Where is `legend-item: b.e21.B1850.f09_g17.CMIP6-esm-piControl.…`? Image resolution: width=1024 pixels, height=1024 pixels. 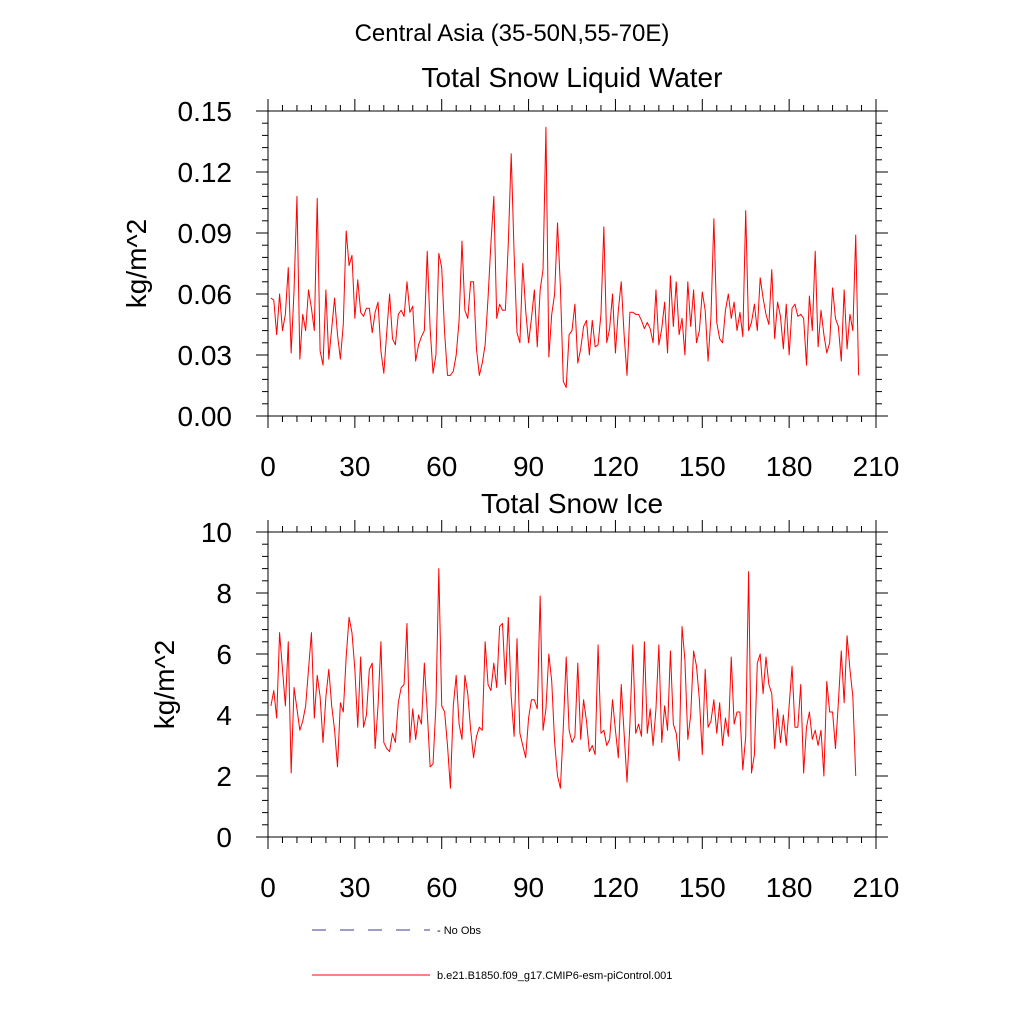
legend-item: b.e21.B1850.f09_g17.CMIP6-esm-piControl.… is located at coordinates (492, 976).